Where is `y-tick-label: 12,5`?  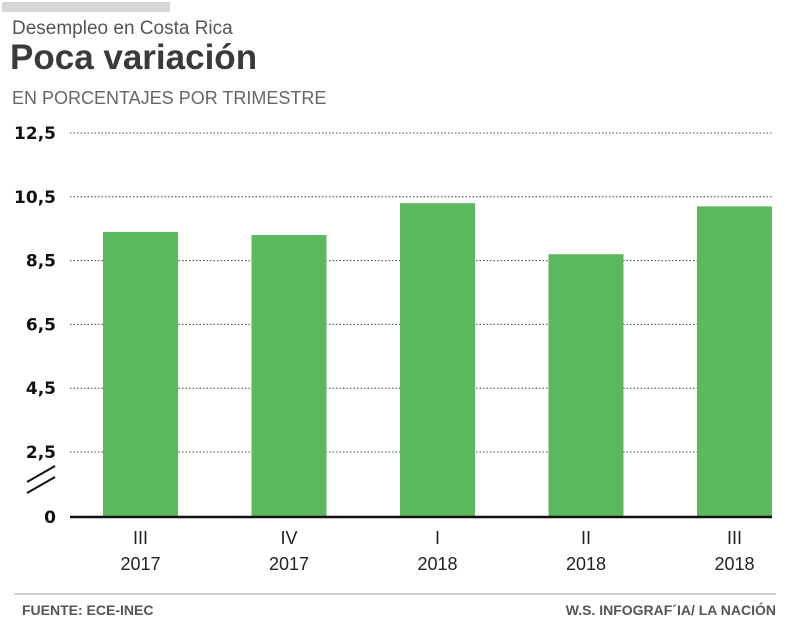 y-tick-label: 12,5 is located at coordinates (35, 134).